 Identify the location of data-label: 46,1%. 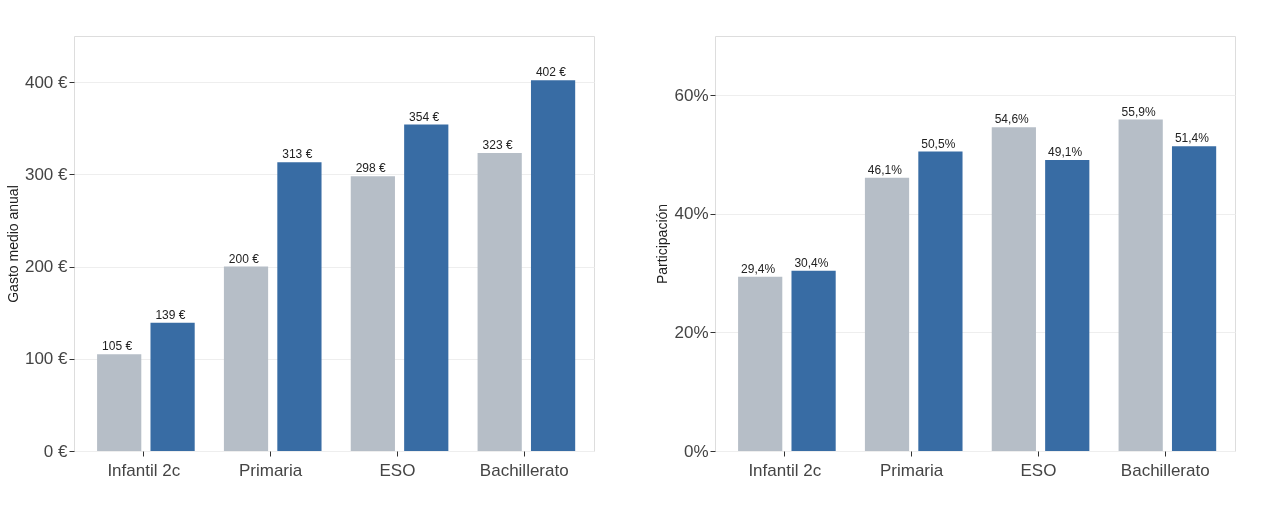
(885, 169).